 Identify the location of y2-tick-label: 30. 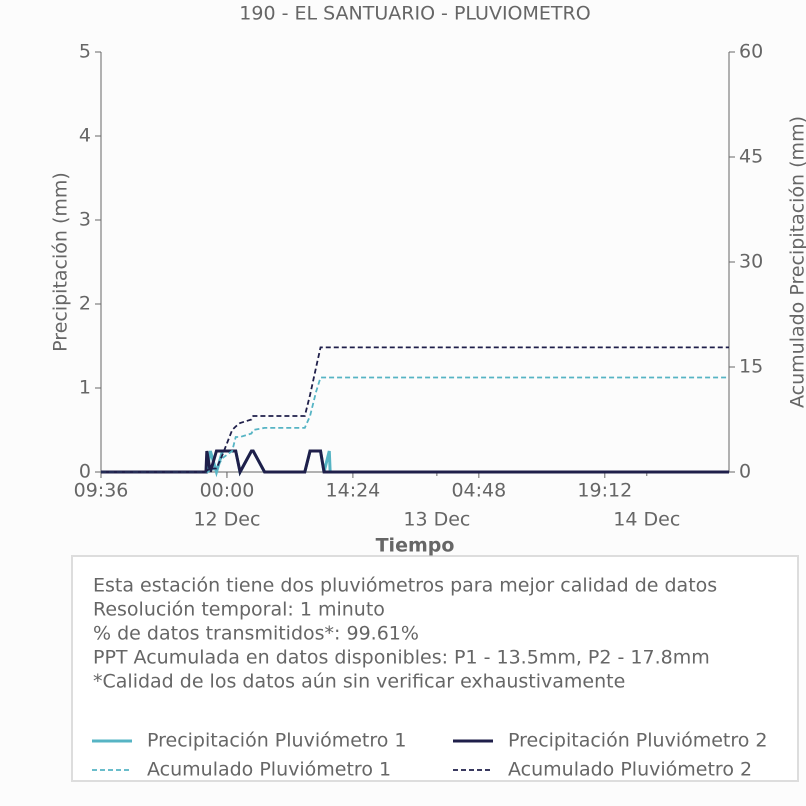
(751, 262).